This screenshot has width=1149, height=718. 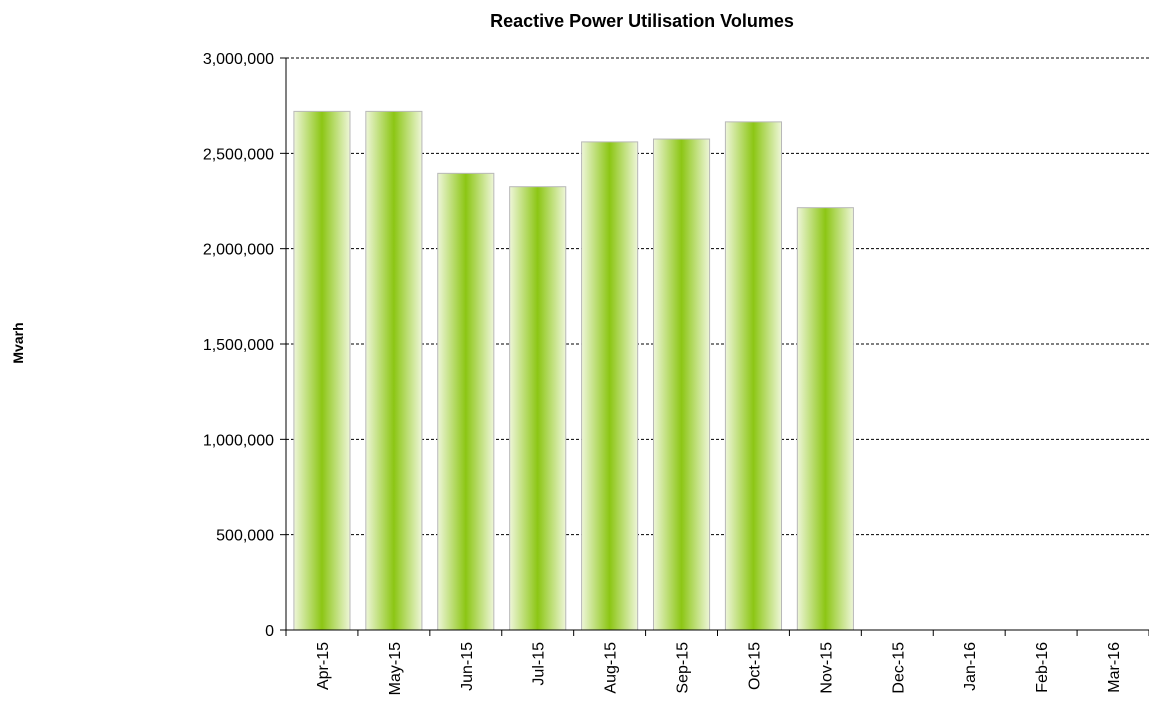 I want to click on y-tick-label: 0, so click(x=269, y=631).